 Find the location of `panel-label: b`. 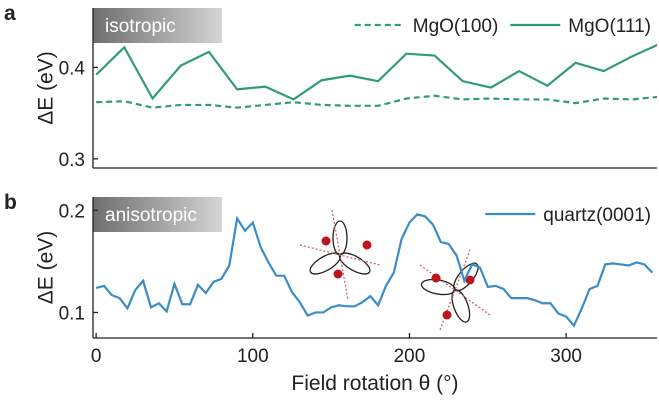

panel-label: b is located at coordinates (10, 202).